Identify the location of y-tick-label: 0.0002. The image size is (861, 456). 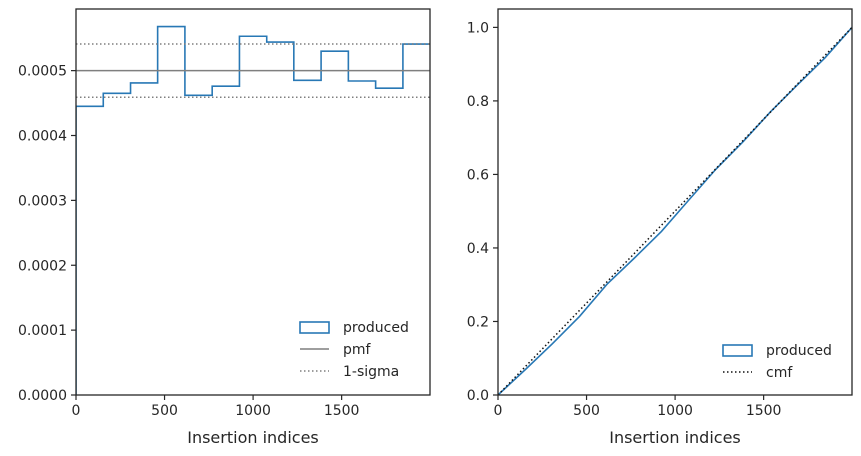
(42, 266).